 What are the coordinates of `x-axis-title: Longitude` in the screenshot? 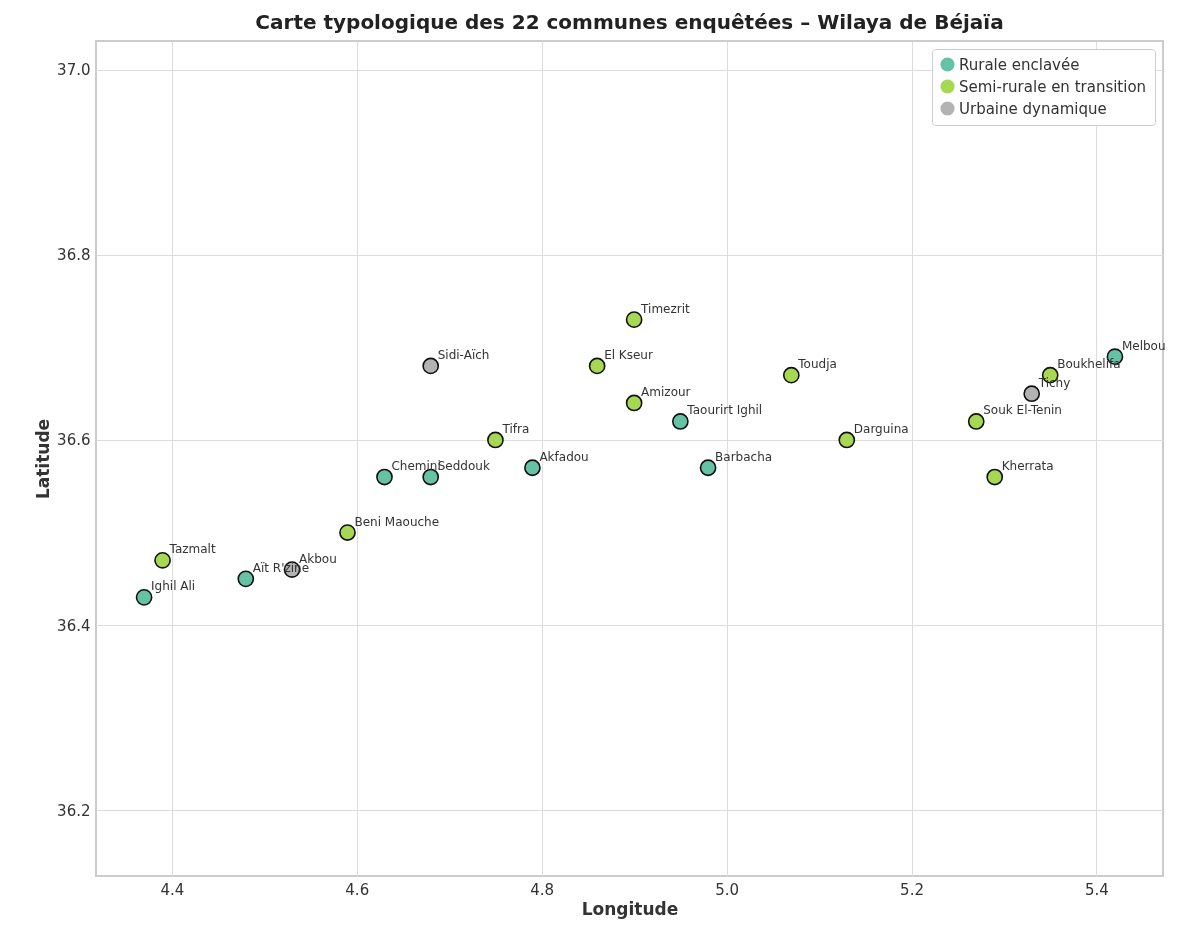 It's located at (630, 908).